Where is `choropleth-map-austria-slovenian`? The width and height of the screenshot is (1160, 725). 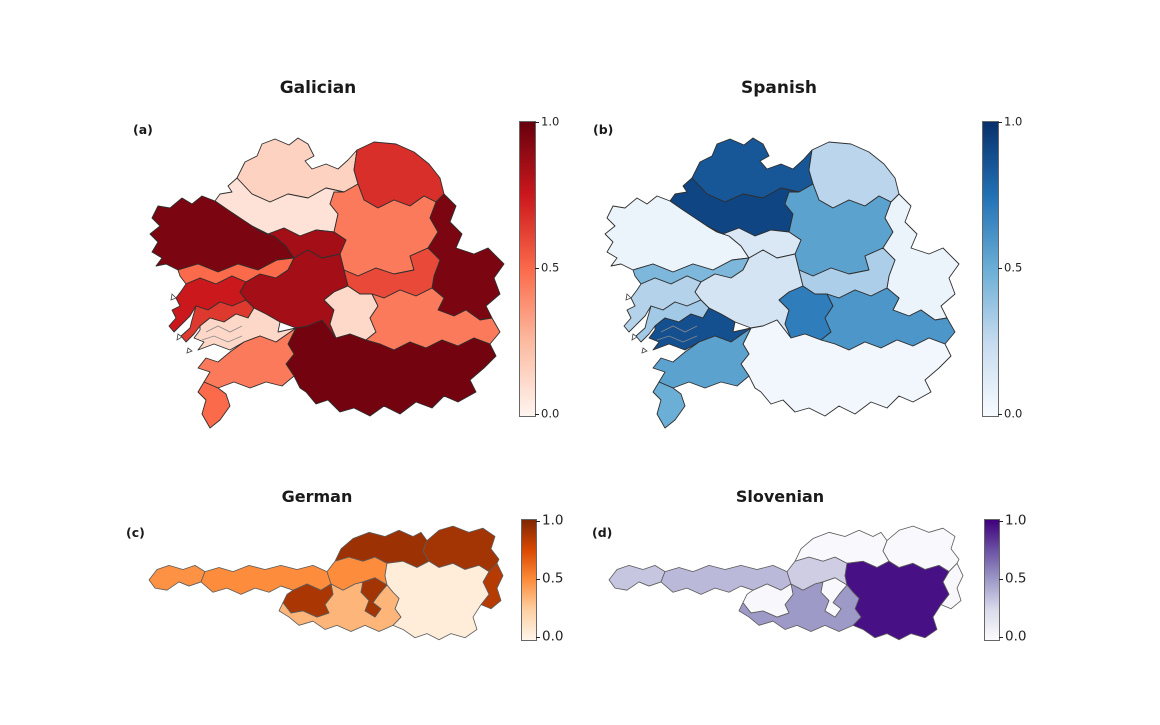
choropleth-map-austria-slovenian is located at coordinates (786, 583).